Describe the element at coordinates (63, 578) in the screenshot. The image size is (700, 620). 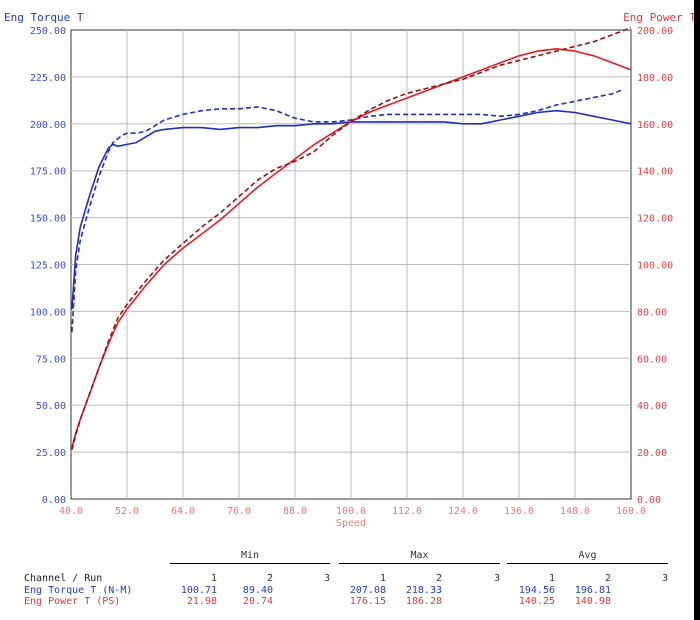
I see `channel-run-header: Channel / Run` at that location.